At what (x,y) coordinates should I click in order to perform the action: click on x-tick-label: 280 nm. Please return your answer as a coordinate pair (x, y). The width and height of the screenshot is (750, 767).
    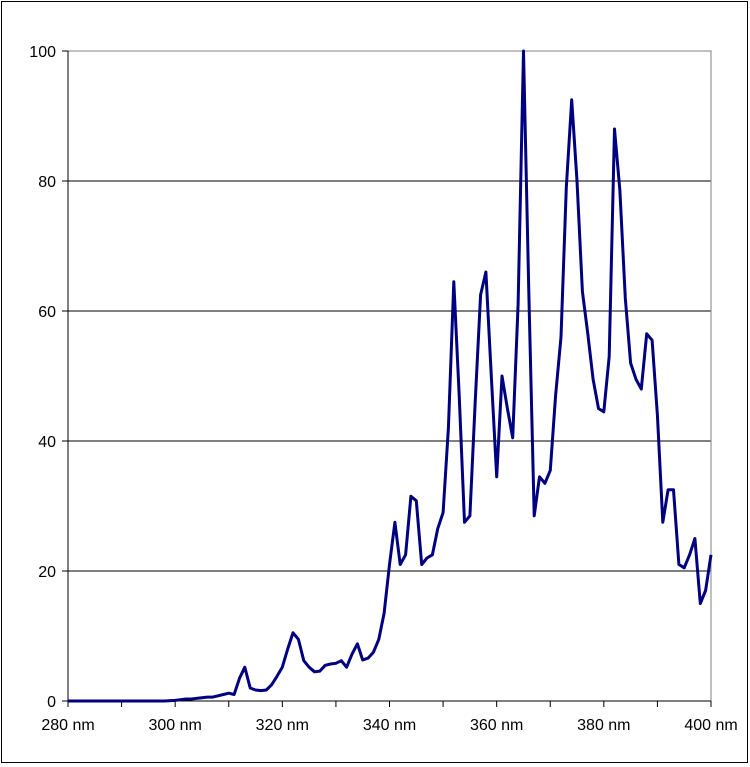
    Looking at the image, I should click on (67, 725).